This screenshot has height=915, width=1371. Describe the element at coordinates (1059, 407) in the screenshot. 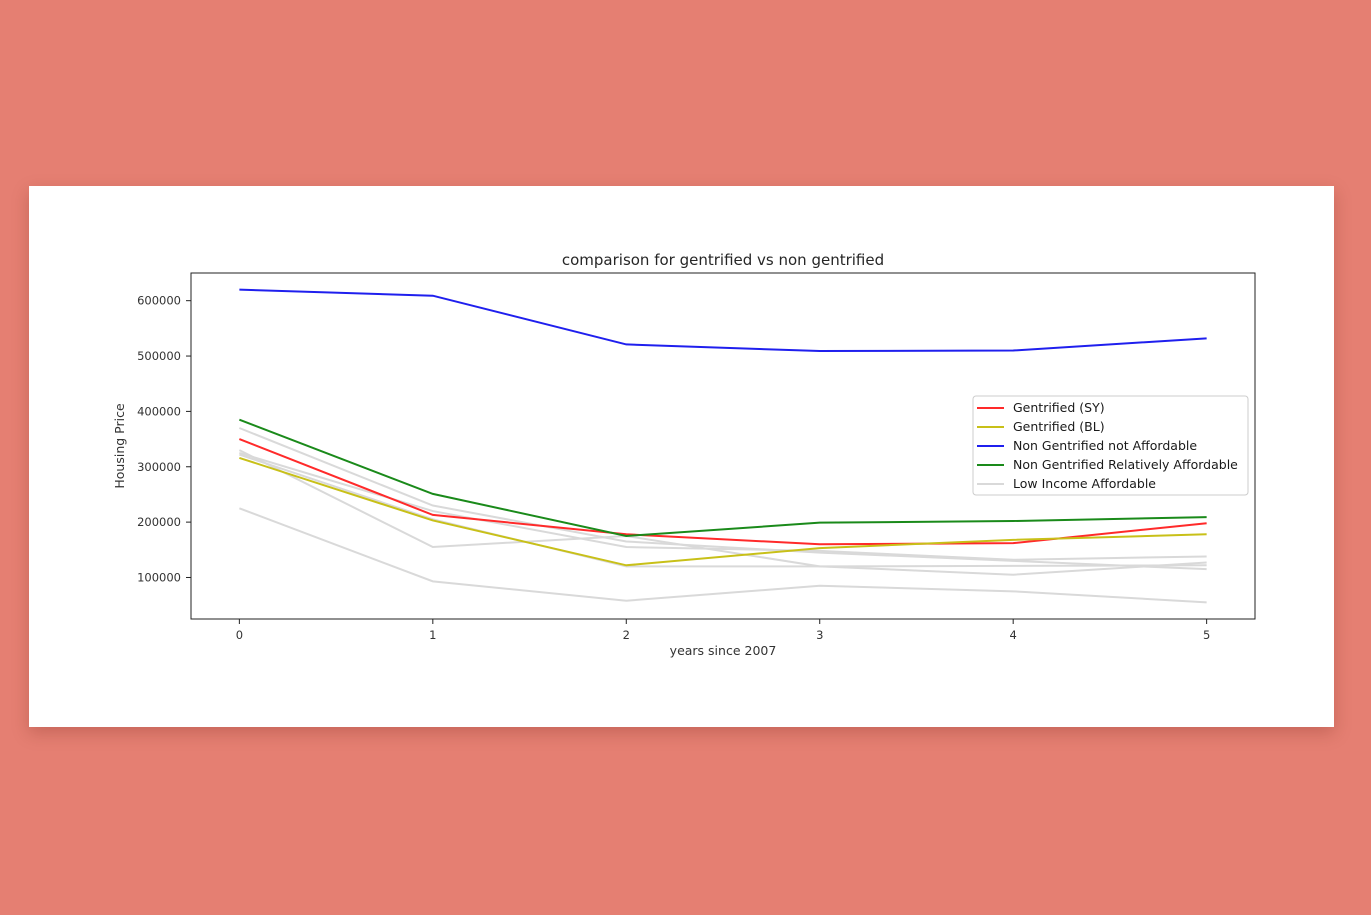

I see `legend-entry: Gentrified (SY)` at that location.